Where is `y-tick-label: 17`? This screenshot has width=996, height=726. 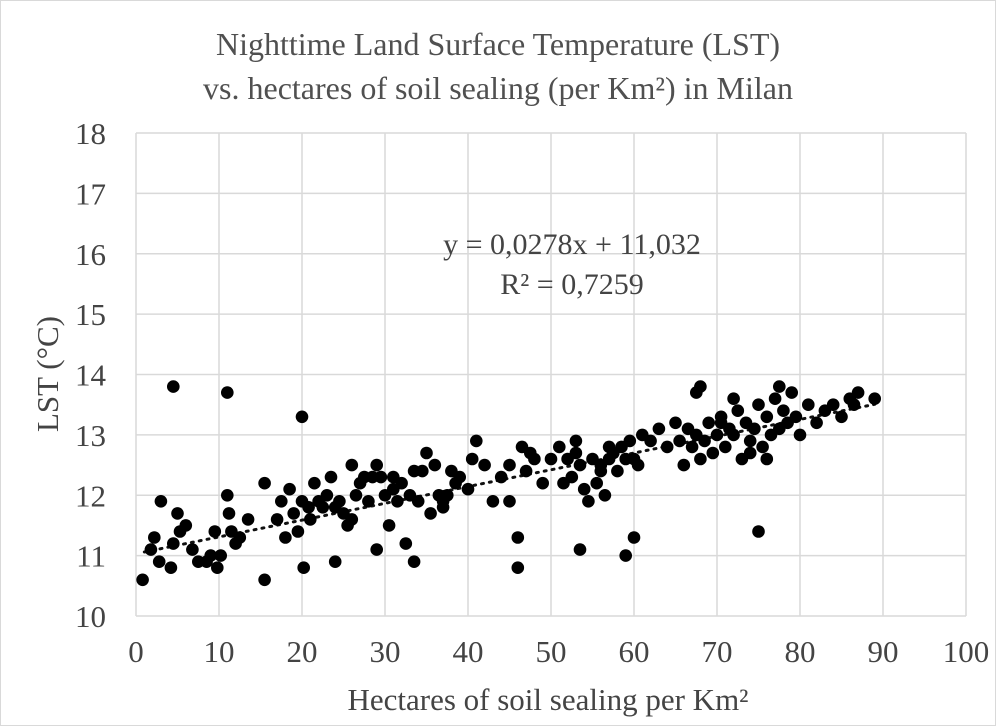
y-tick-label: 17 is located at coordinates (90, 193).